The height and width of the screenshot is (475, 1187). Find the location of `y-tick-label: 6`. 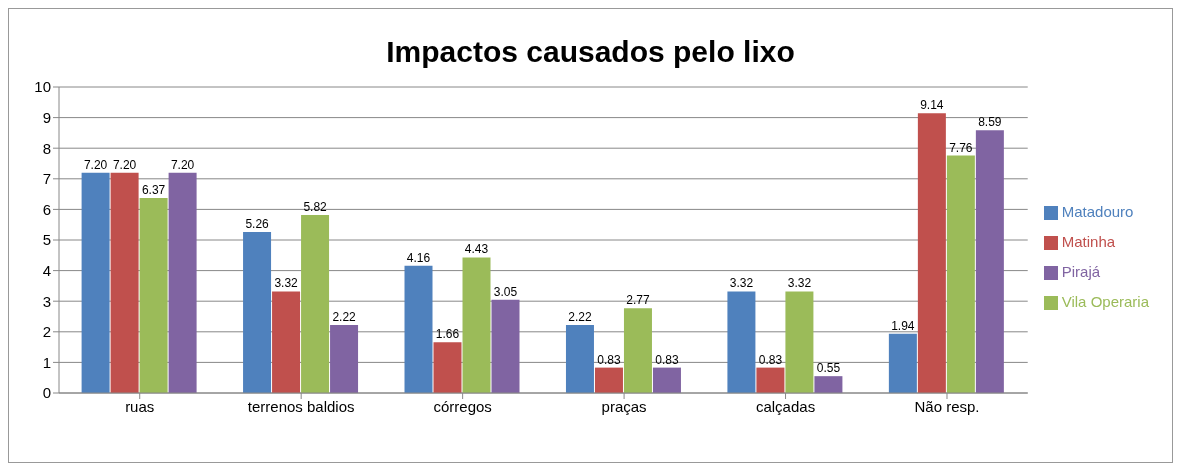

y-tick-label: 6 is located at coordinates (46, 209).